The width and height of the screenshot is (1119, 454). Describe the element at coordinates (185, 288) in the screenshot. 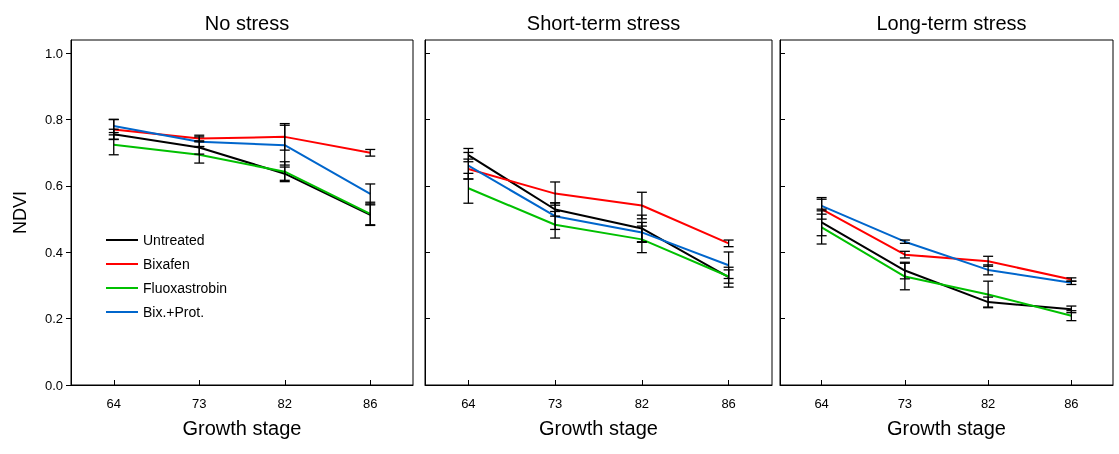

I see `legend-label: Fluoxastrobin` at that location.